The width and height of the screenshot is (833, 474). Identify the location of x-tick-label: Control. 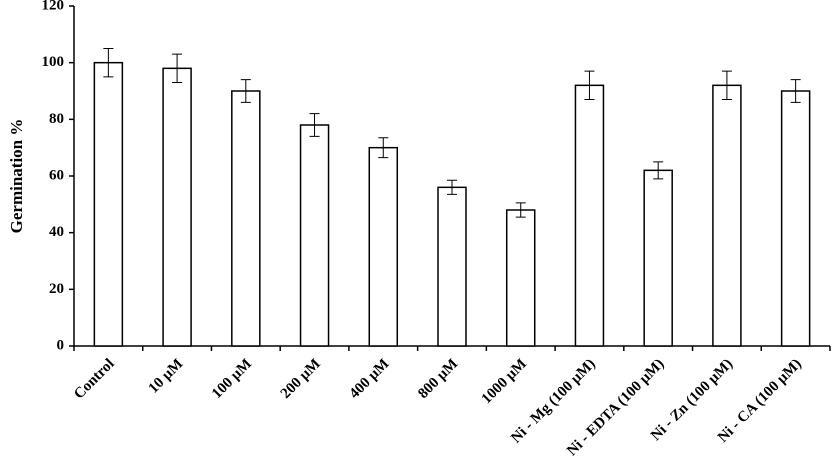
(94, 379).